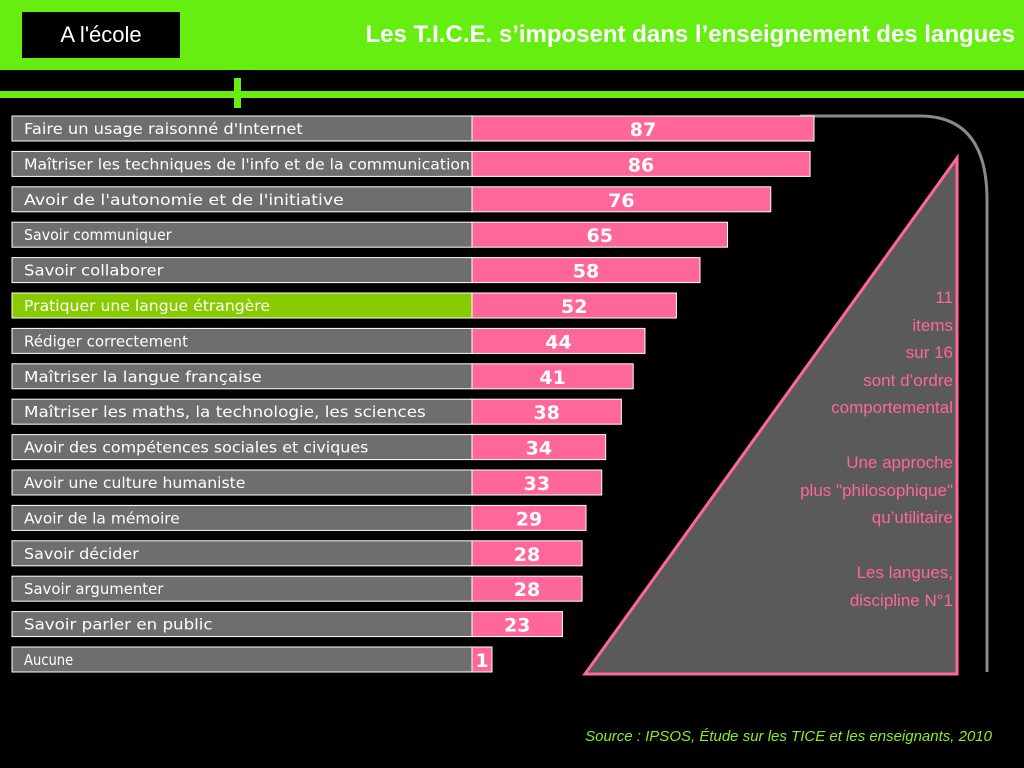 The image size is (1024, 768). I want to click on category-label: Faire un usage raisonné d'Internet, so click(163, 129).